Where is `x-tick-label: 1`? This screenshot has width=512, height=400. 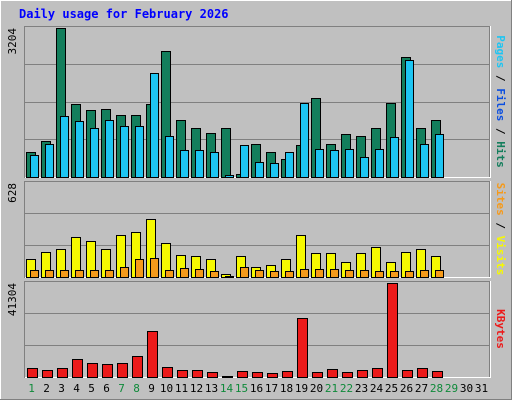
x-tick-label: 1 is located at coordinates (31, 388).